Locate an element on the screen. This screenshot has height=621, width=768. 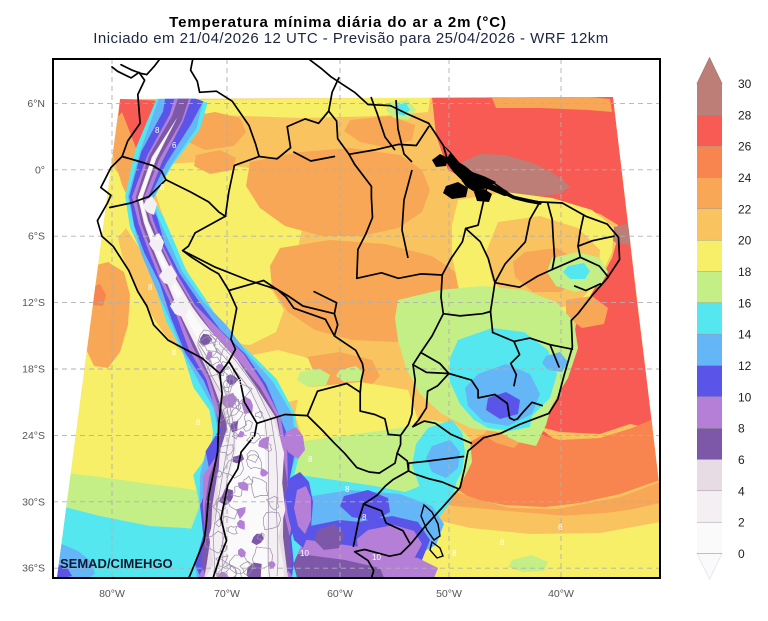
svg-text: 22 is located at coordinates (745, 209).